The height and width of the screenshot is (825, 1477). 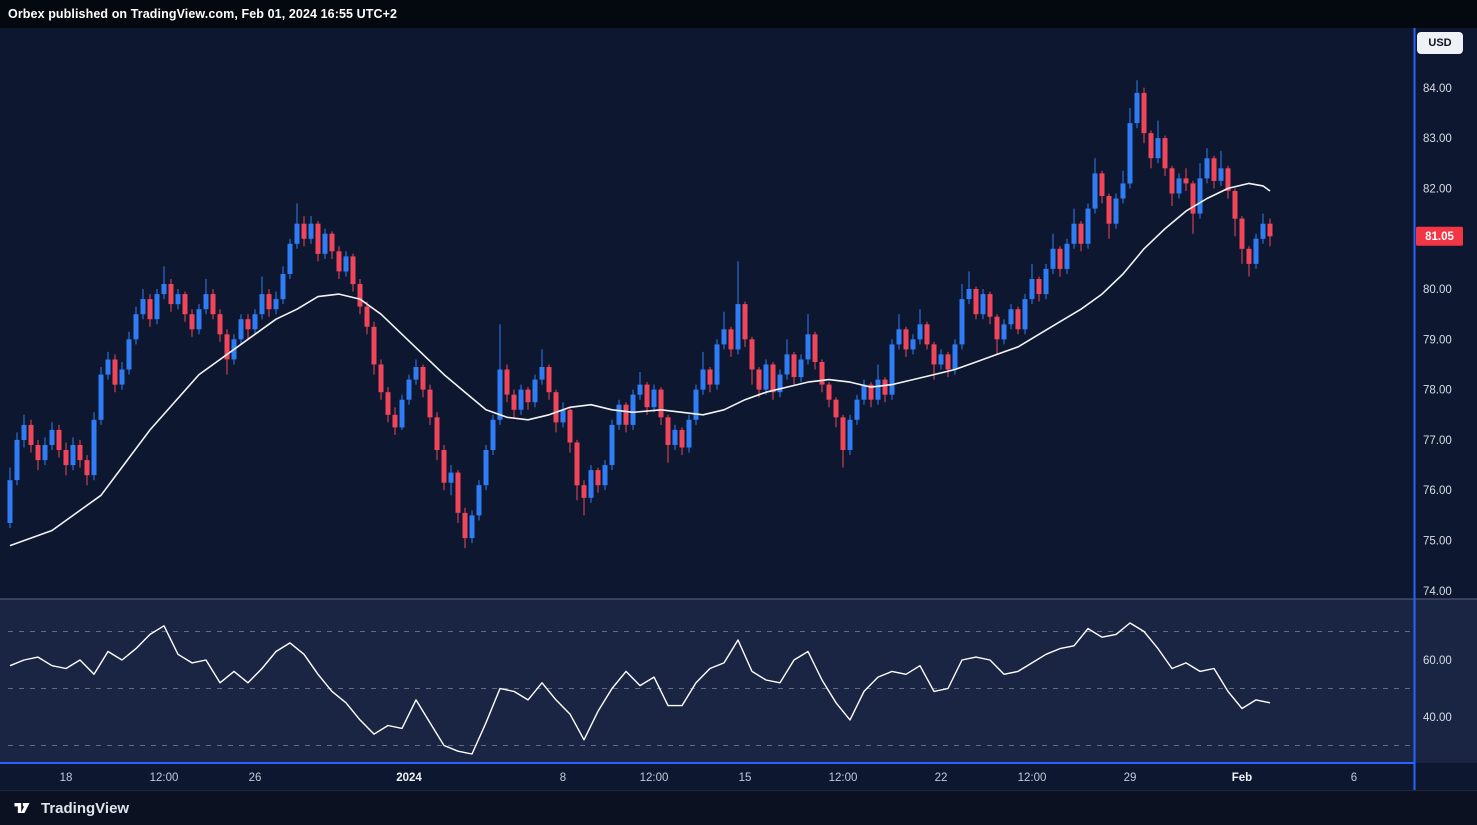 I want to click on price-axis-label: 76.00, so click(x=1437, y=491).